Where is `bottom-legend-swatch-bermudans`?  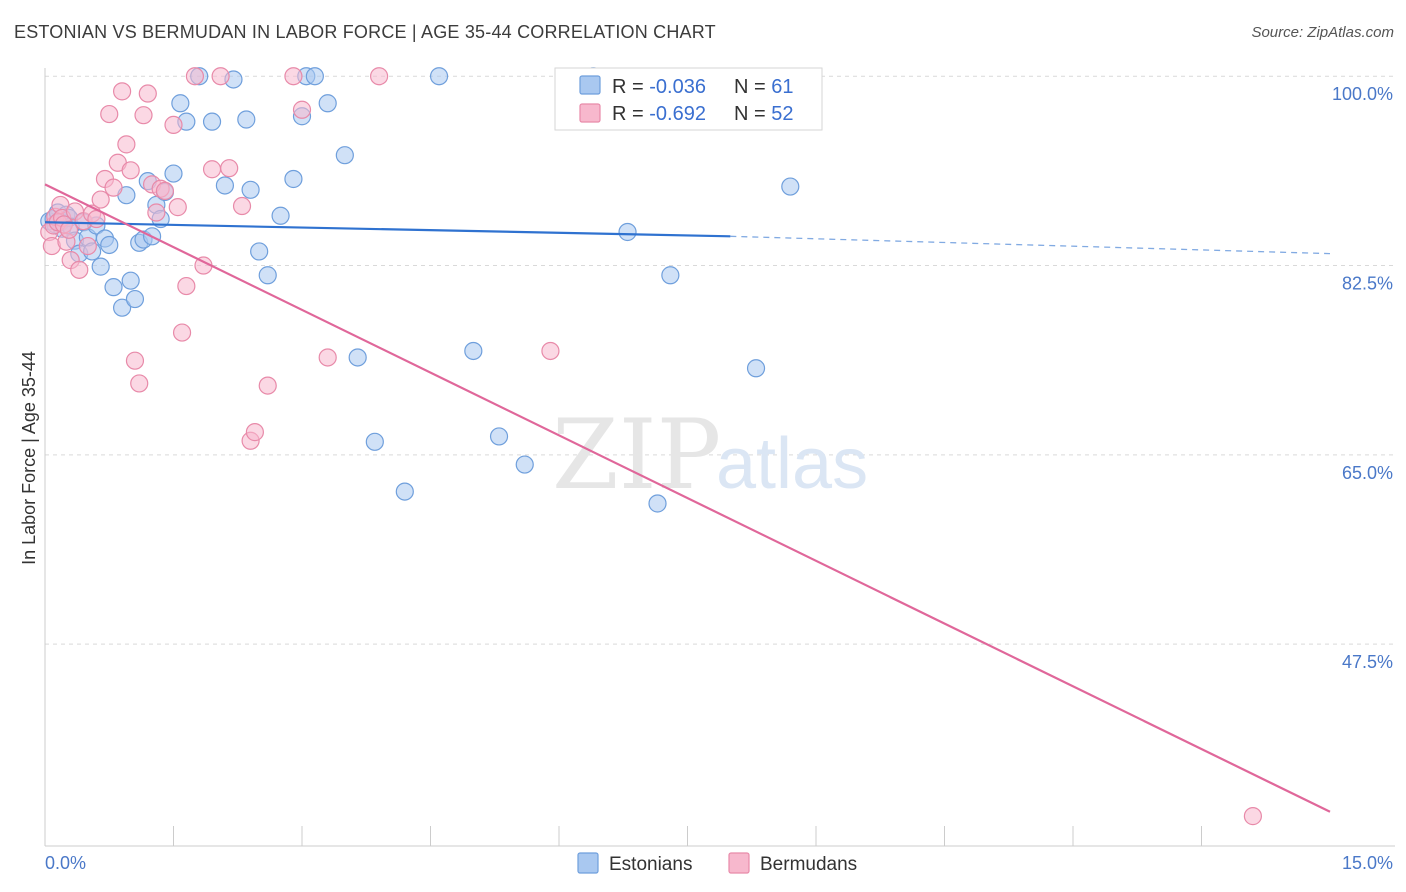
bottom-legend-swatch-bermudans is located at coordinates (739, 863).